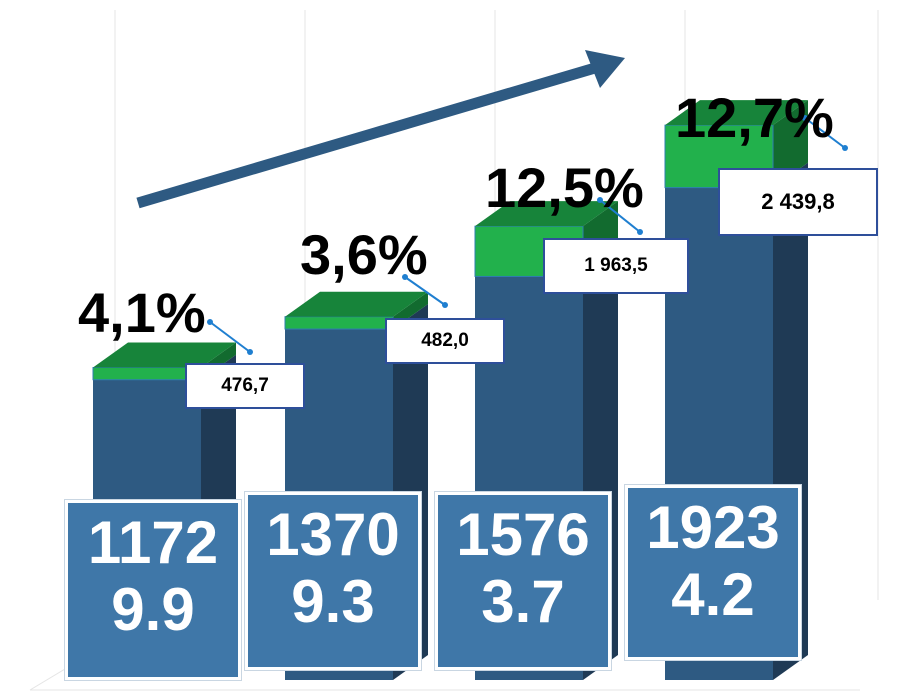 This screenshot has height=692, width=910. I want to click on increment-label: 476,7, so click(245, 386).